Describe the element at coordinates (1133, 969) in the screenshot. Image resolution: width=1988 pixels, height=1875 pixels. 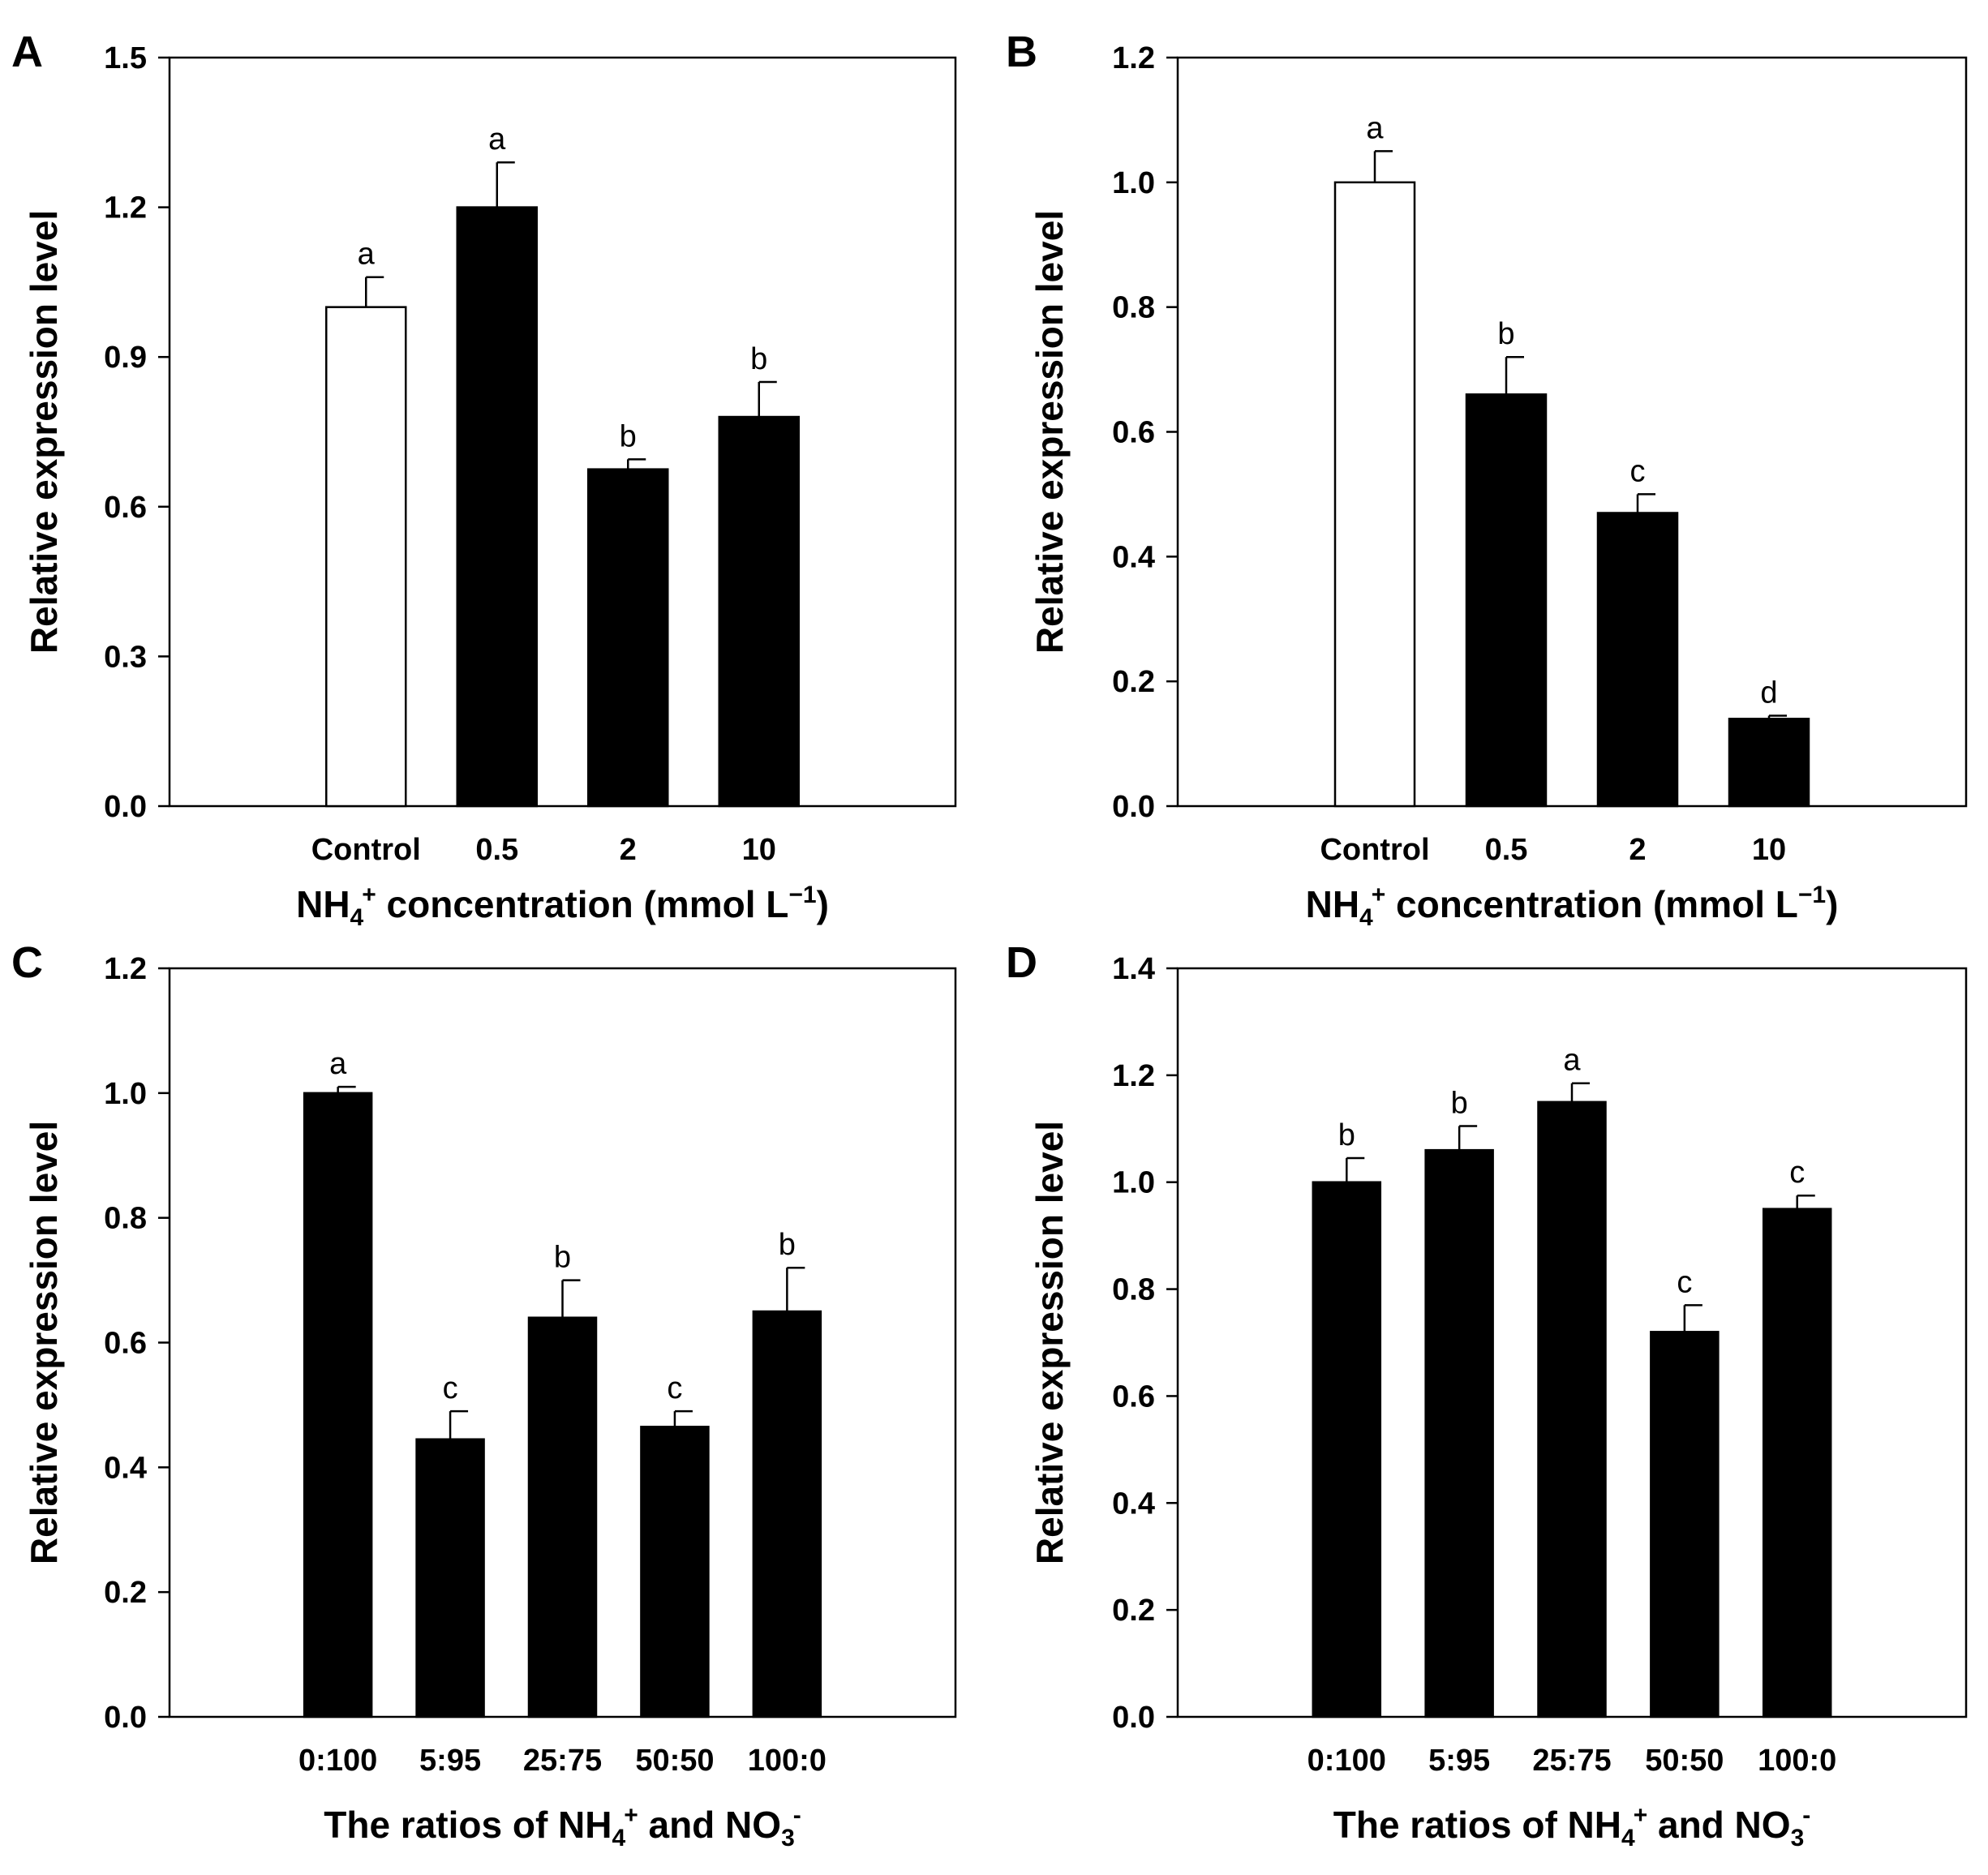
I see `y-tick-label: 1.4` at that location.